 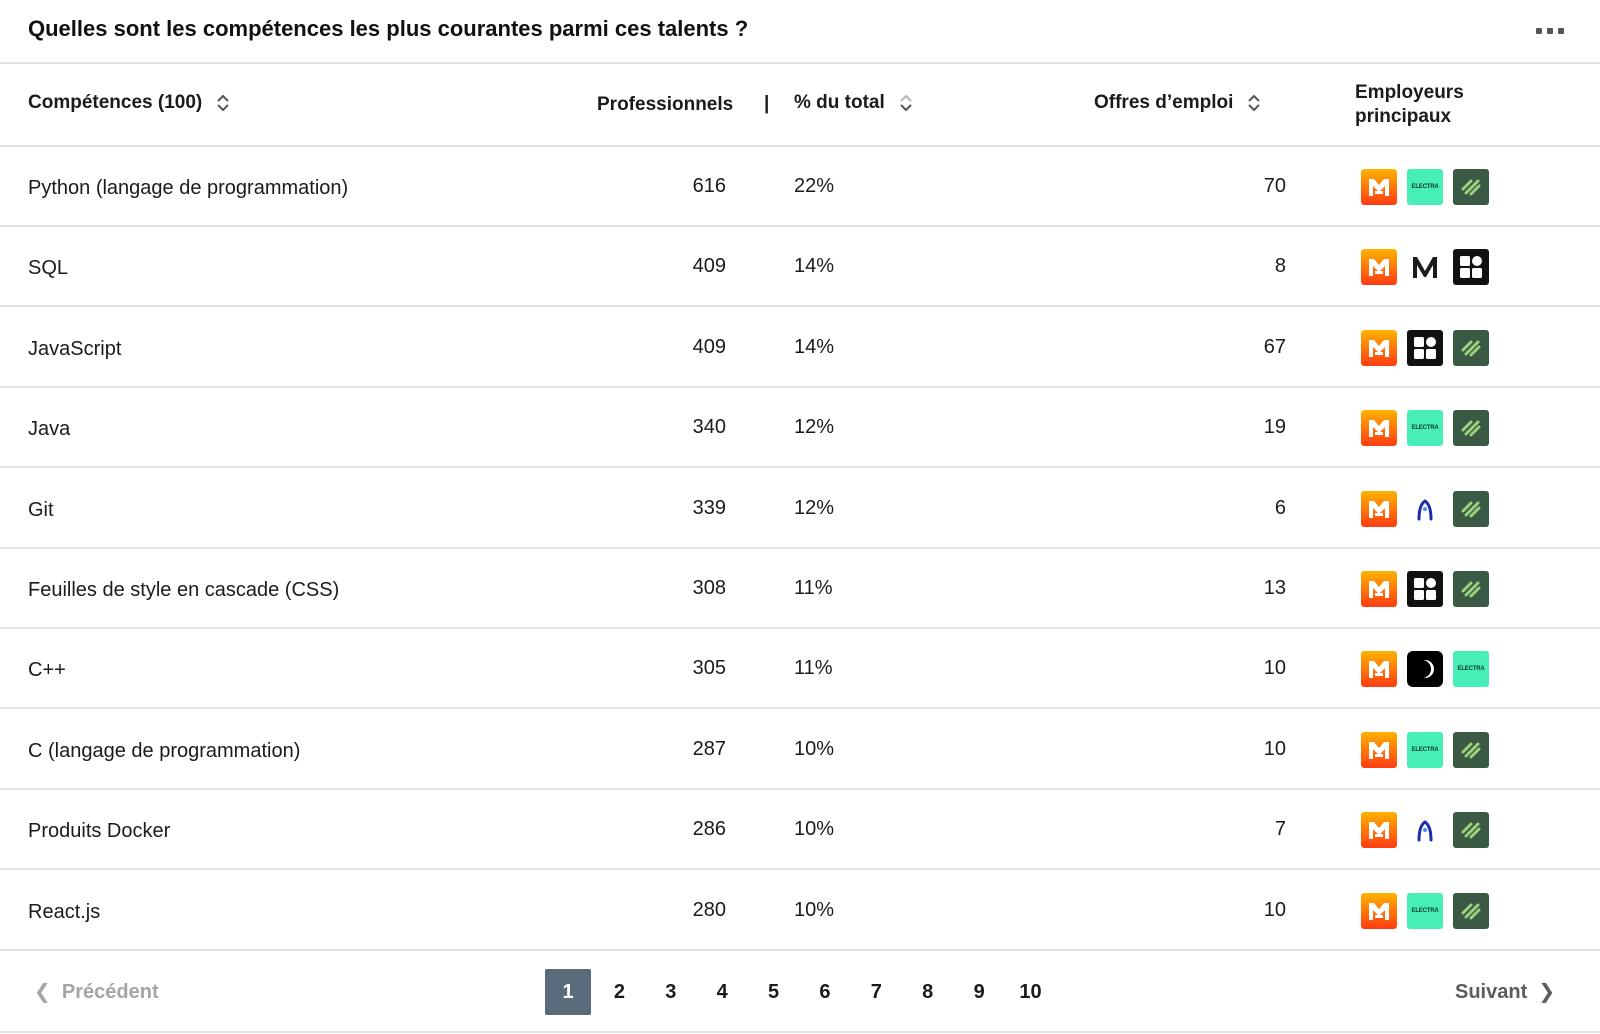 I want to click on table-row: Git 339 12% 6, so click(x=800, y=509).